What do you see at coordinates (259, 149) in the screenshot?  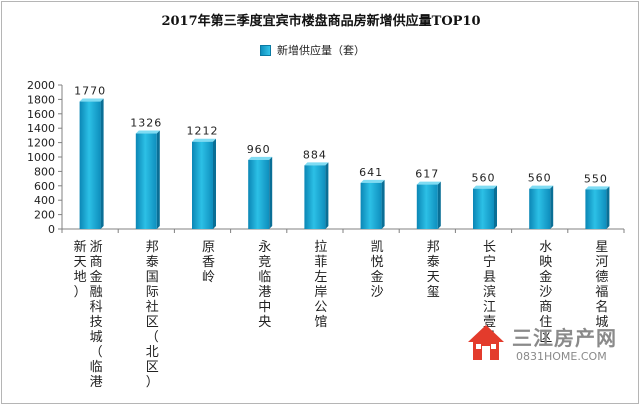 I see `bar-value-label: 960` at bounding box center [259, 149].